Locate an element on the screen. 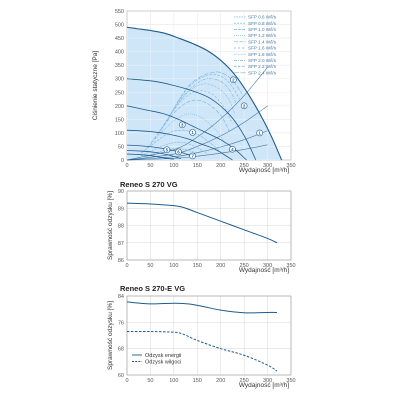 The width and height of the screenshot is (400, 400). y-axis-label: Sprawność odzysku [%] is located at coordinates (110, 225).